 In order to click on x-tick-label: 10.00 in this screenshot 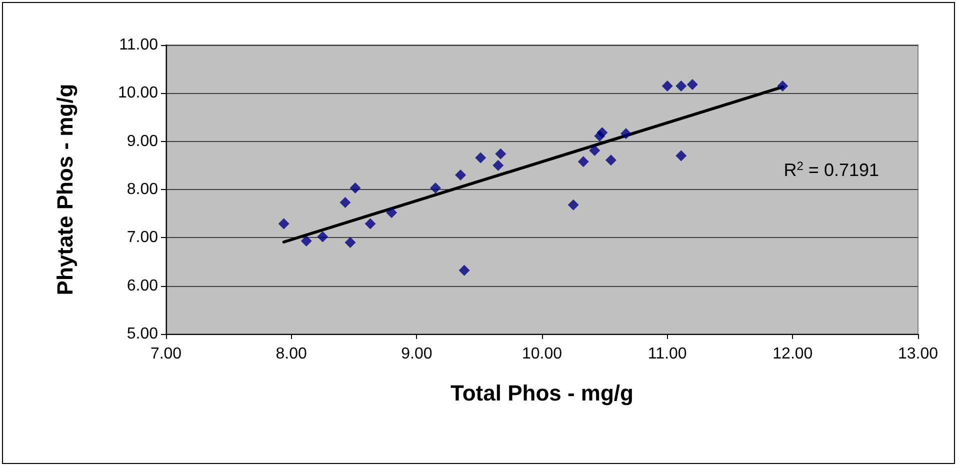, I will do `click(542, 354)`.